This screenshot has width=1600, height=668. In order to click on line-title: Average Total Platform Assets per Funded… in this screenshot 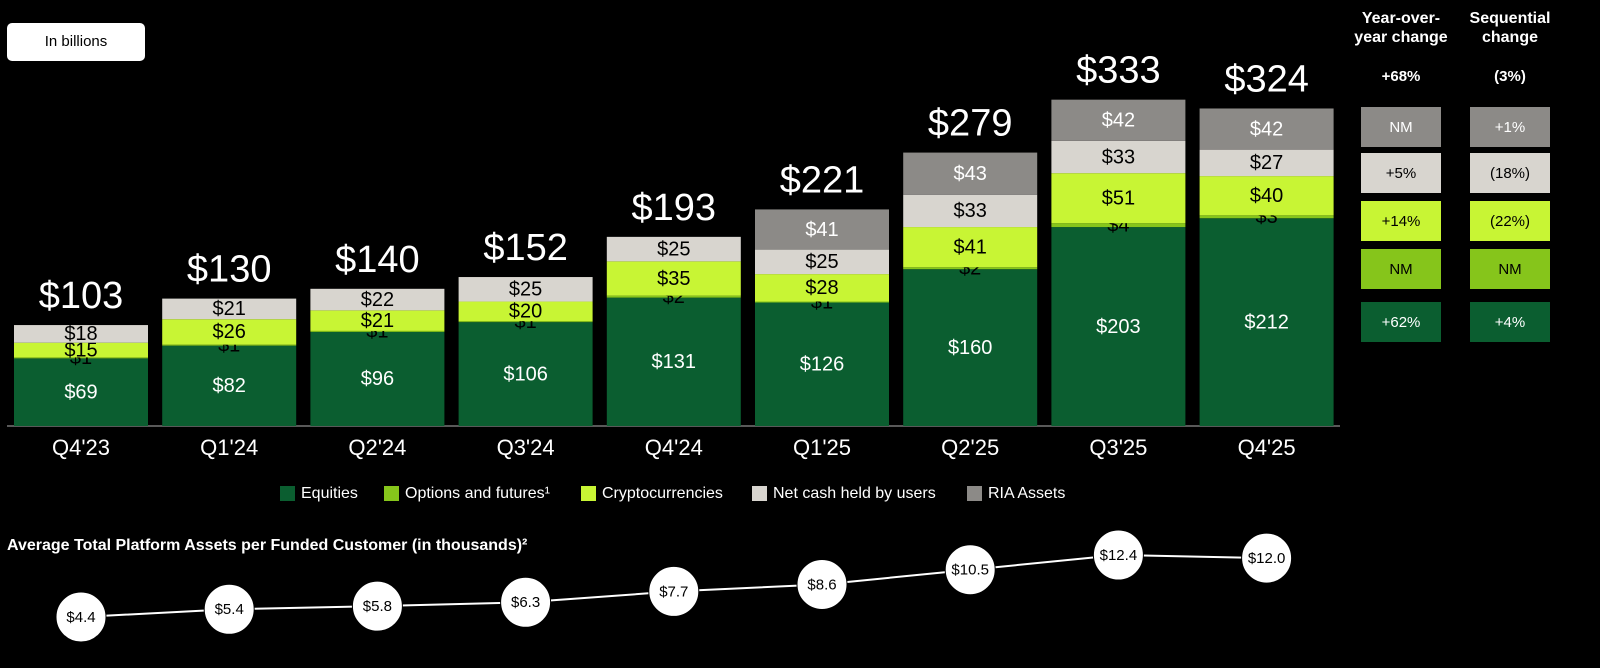, I will do `click(267, 545)`.